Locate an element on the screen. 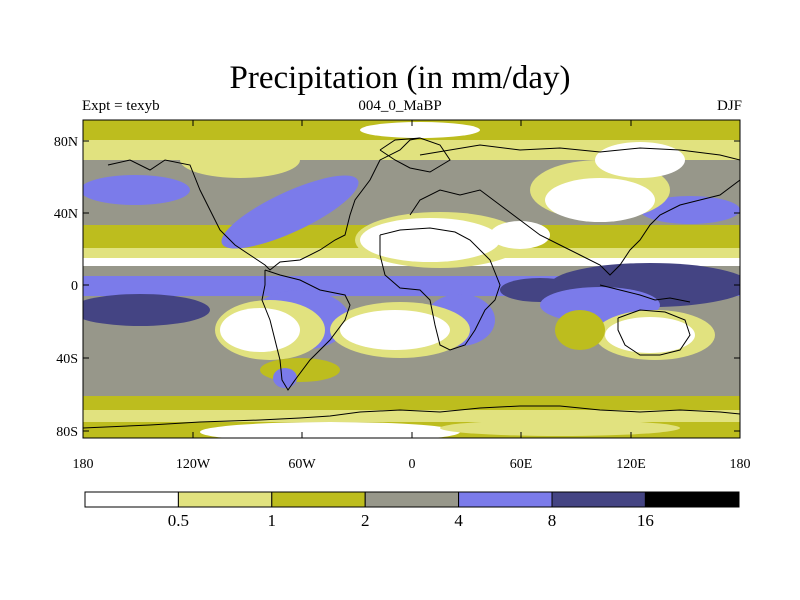  southern-ocean-yellow is located at coordinates (300, 370).